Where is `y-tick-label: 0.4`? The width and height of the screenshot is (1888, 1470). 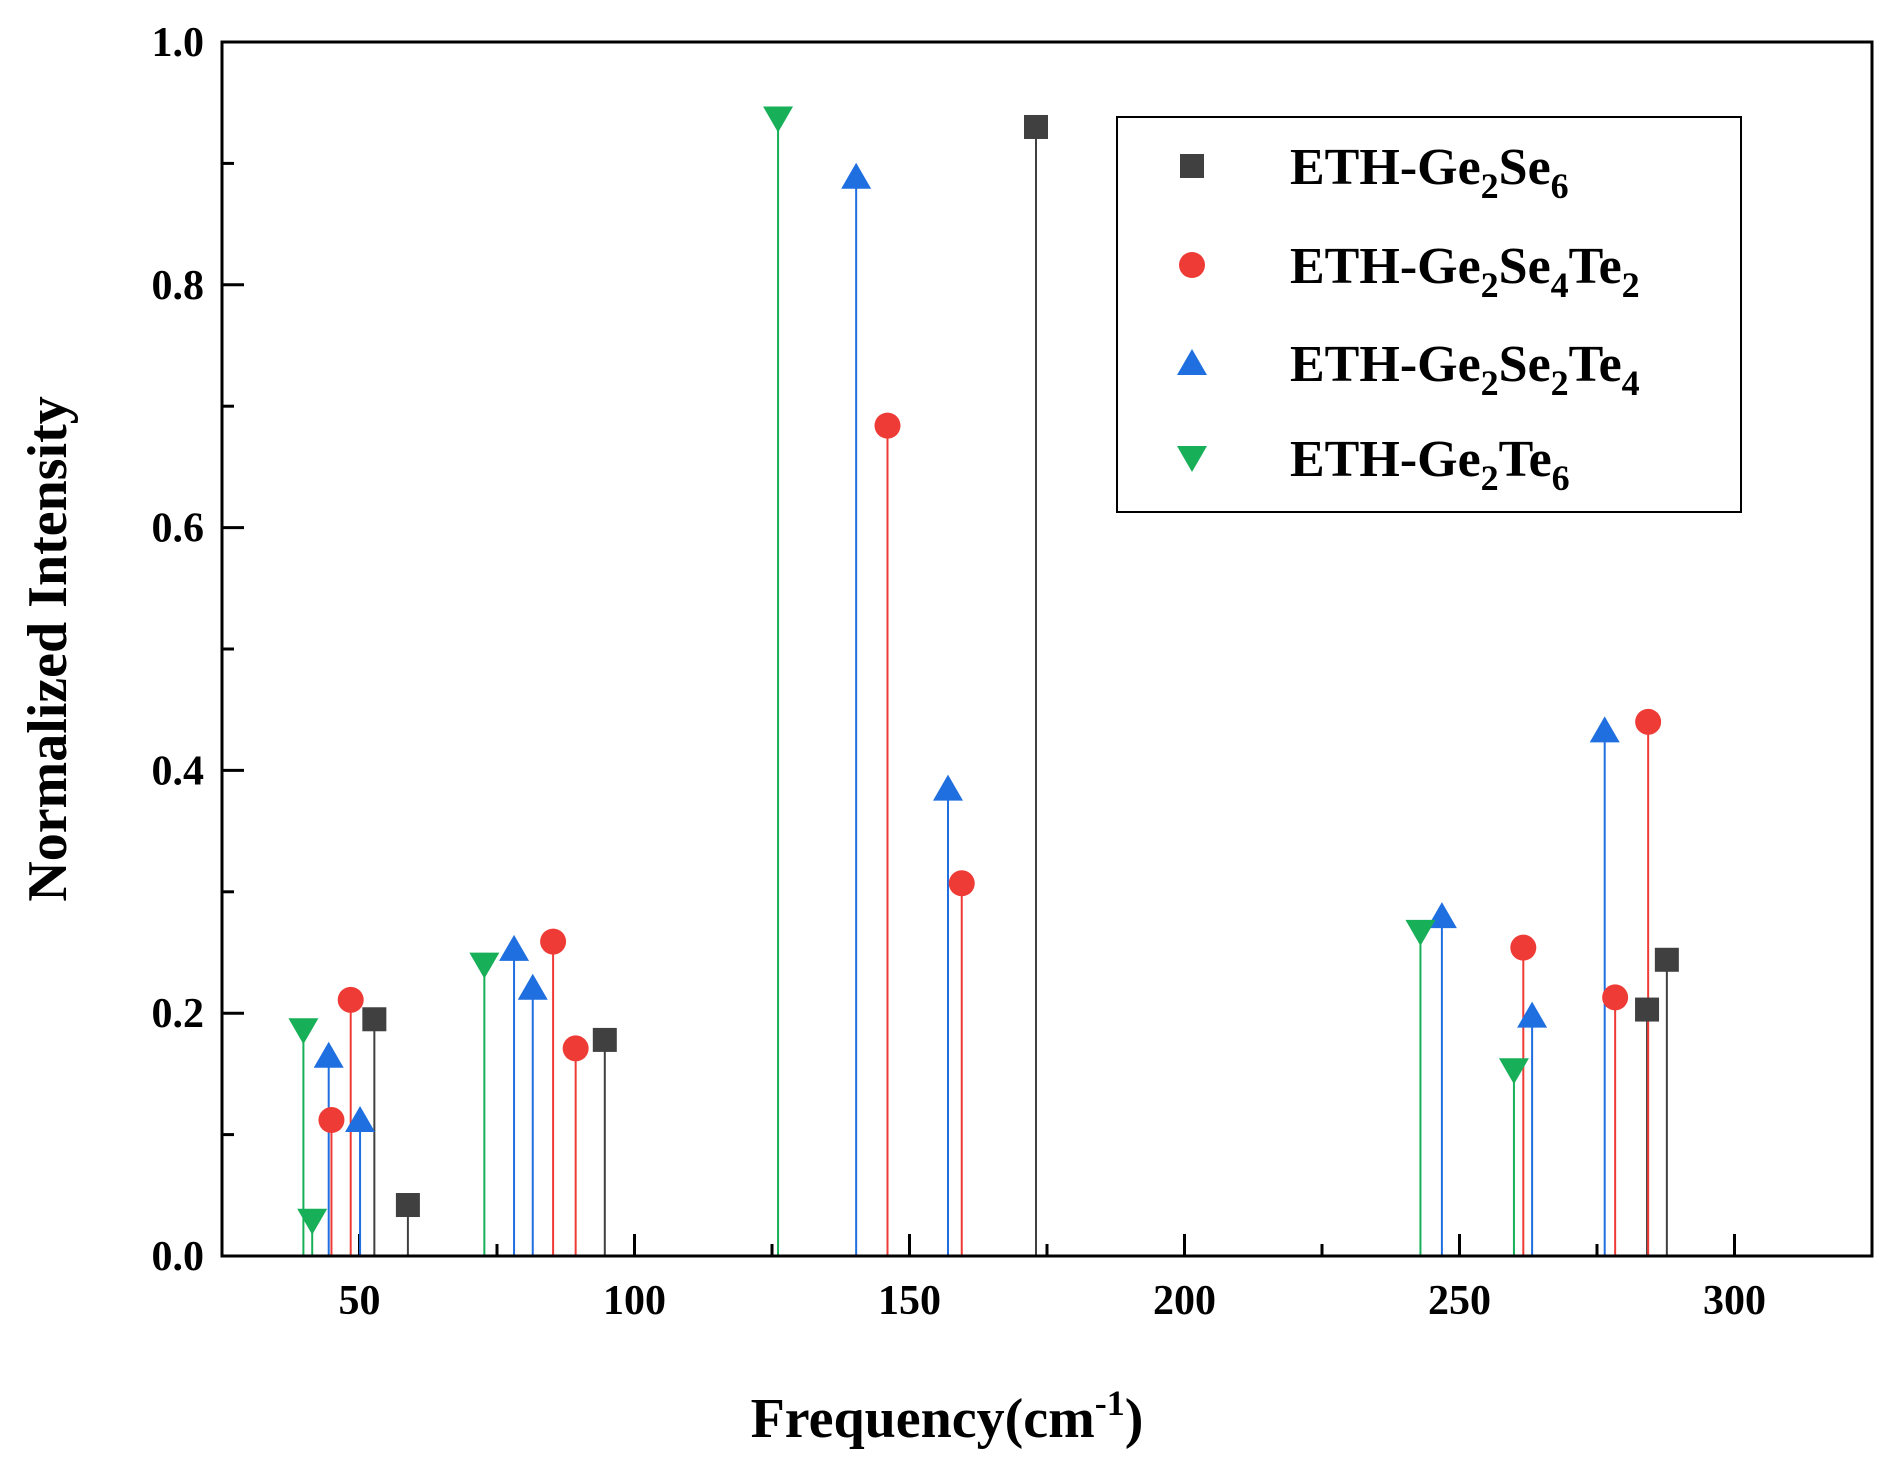
y-tick-label: 0.4 is located at coordinates (178, 771).